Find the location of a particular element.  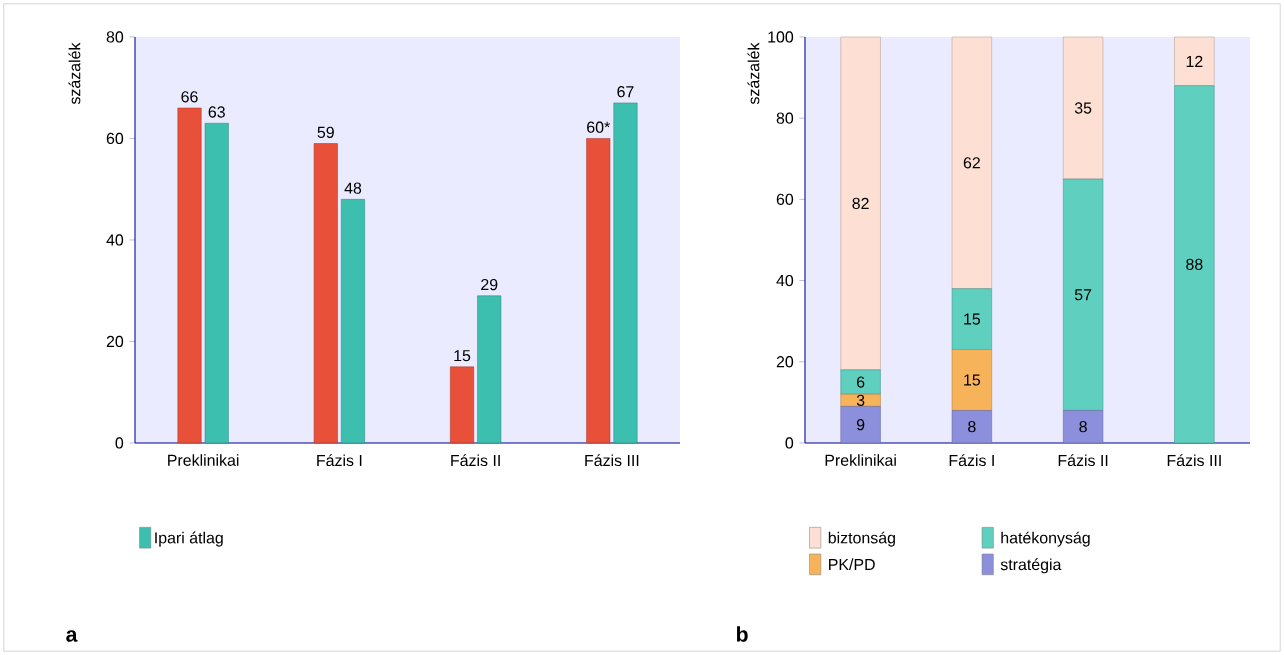

data-label: 12 is located at coordinates (1194, 61).